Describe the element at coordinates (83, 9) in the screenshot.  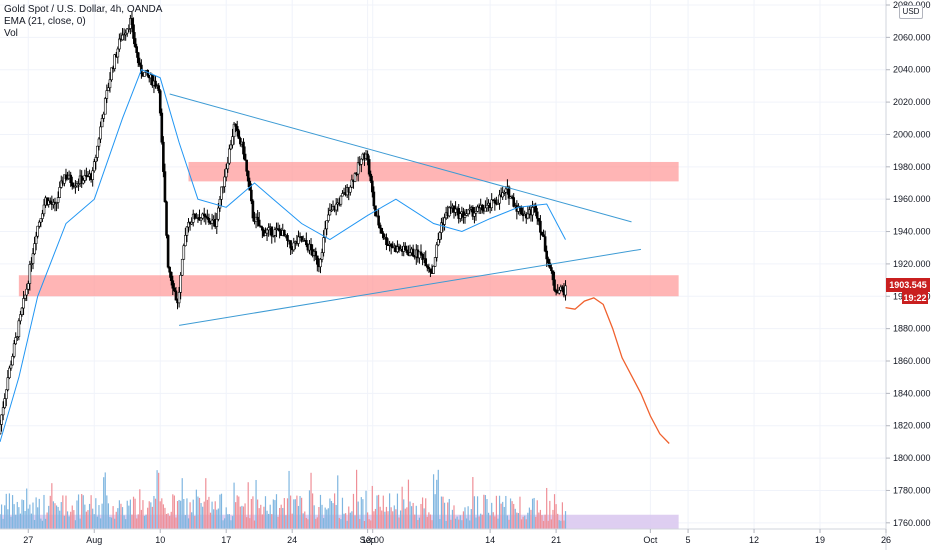
I see `symbol-title: Gold Spot / U.S. Dollar, 4h, OANDA` at that location.